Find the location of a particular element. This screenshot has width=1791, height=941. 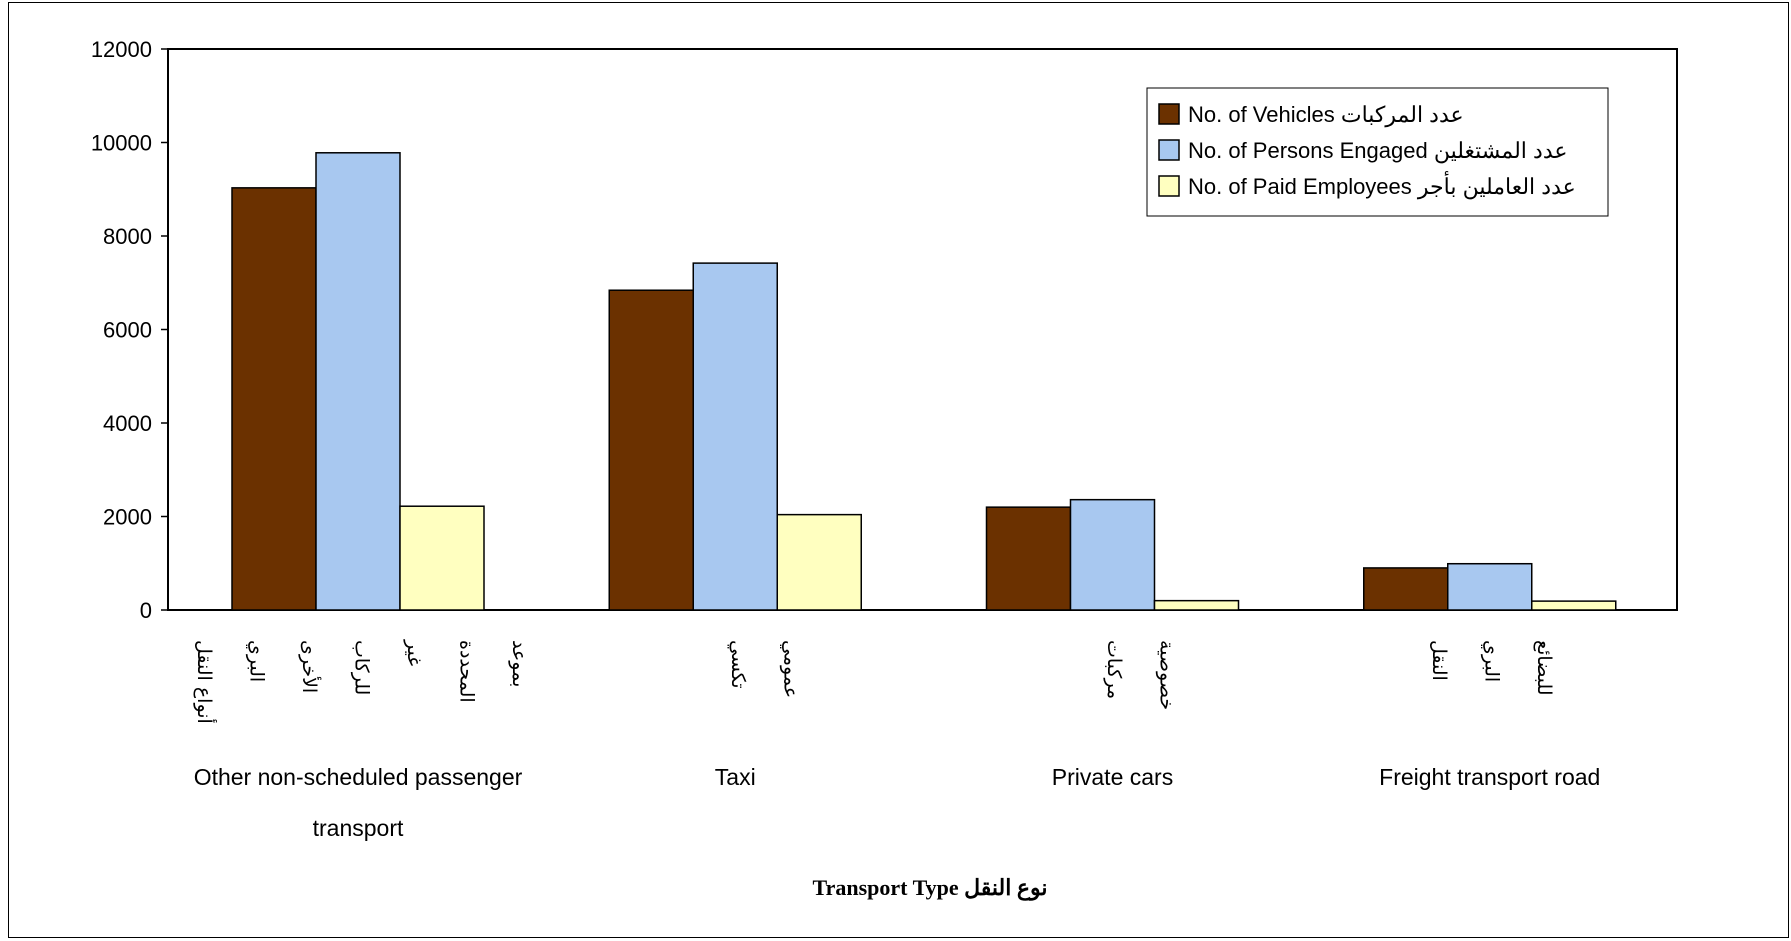

legend-box is located at coordinates (1377, 152).